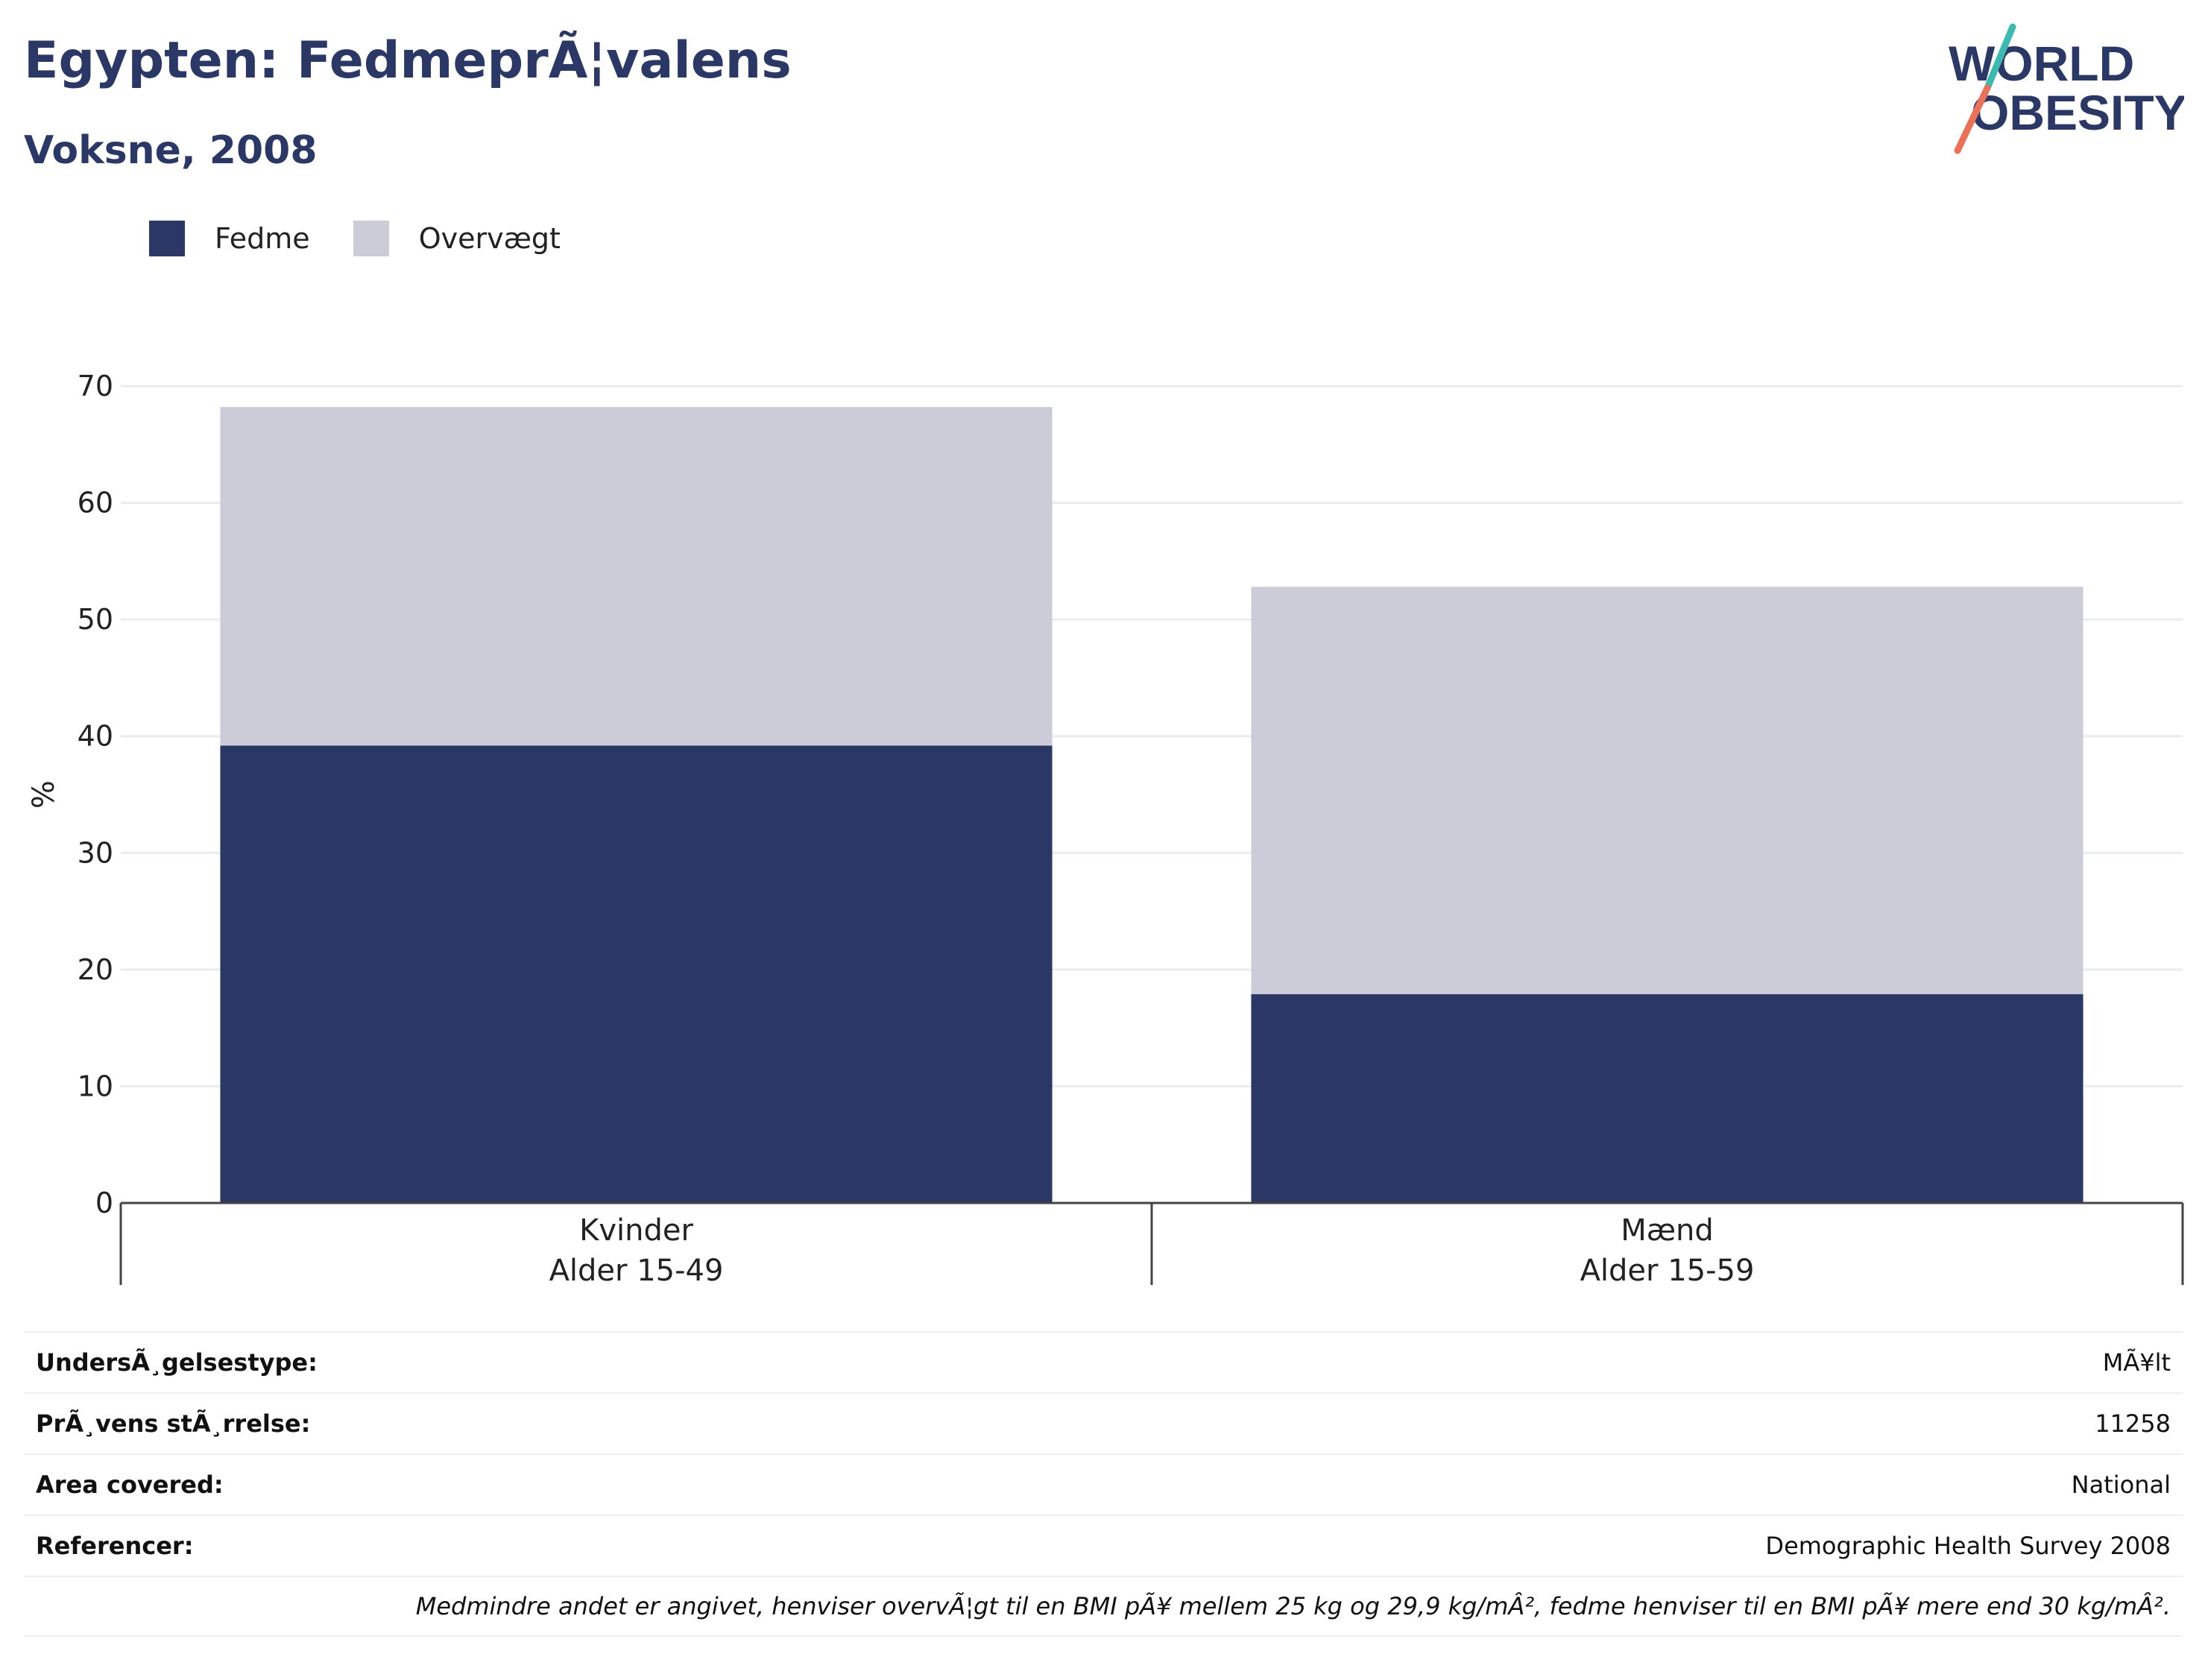  What do you see at coordinates (115, 1546) in the screenshot?
I see `info-label: Referencer:` at bounding box center [115, 1546].